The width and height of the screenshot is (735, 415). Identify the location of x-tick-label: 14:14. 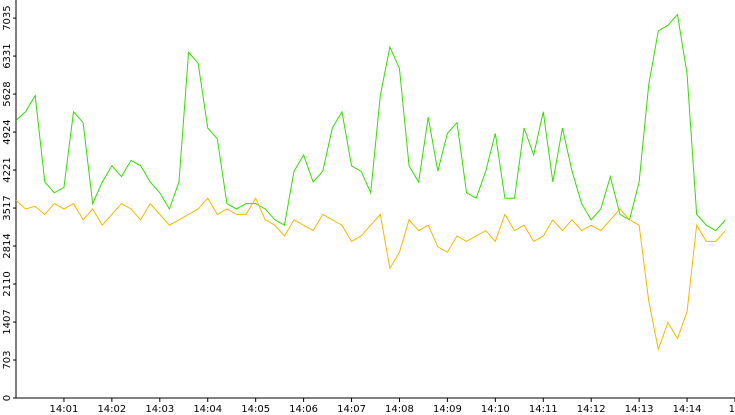
(687, 409).